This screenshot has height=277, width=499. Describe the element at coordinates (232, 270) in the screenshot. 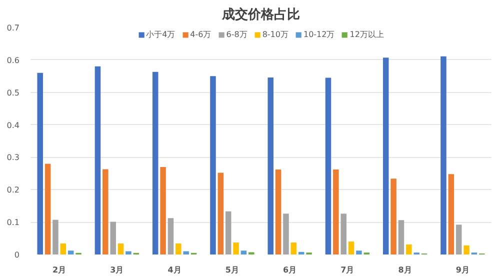

I see `x-tick-label: 5月` at that location.